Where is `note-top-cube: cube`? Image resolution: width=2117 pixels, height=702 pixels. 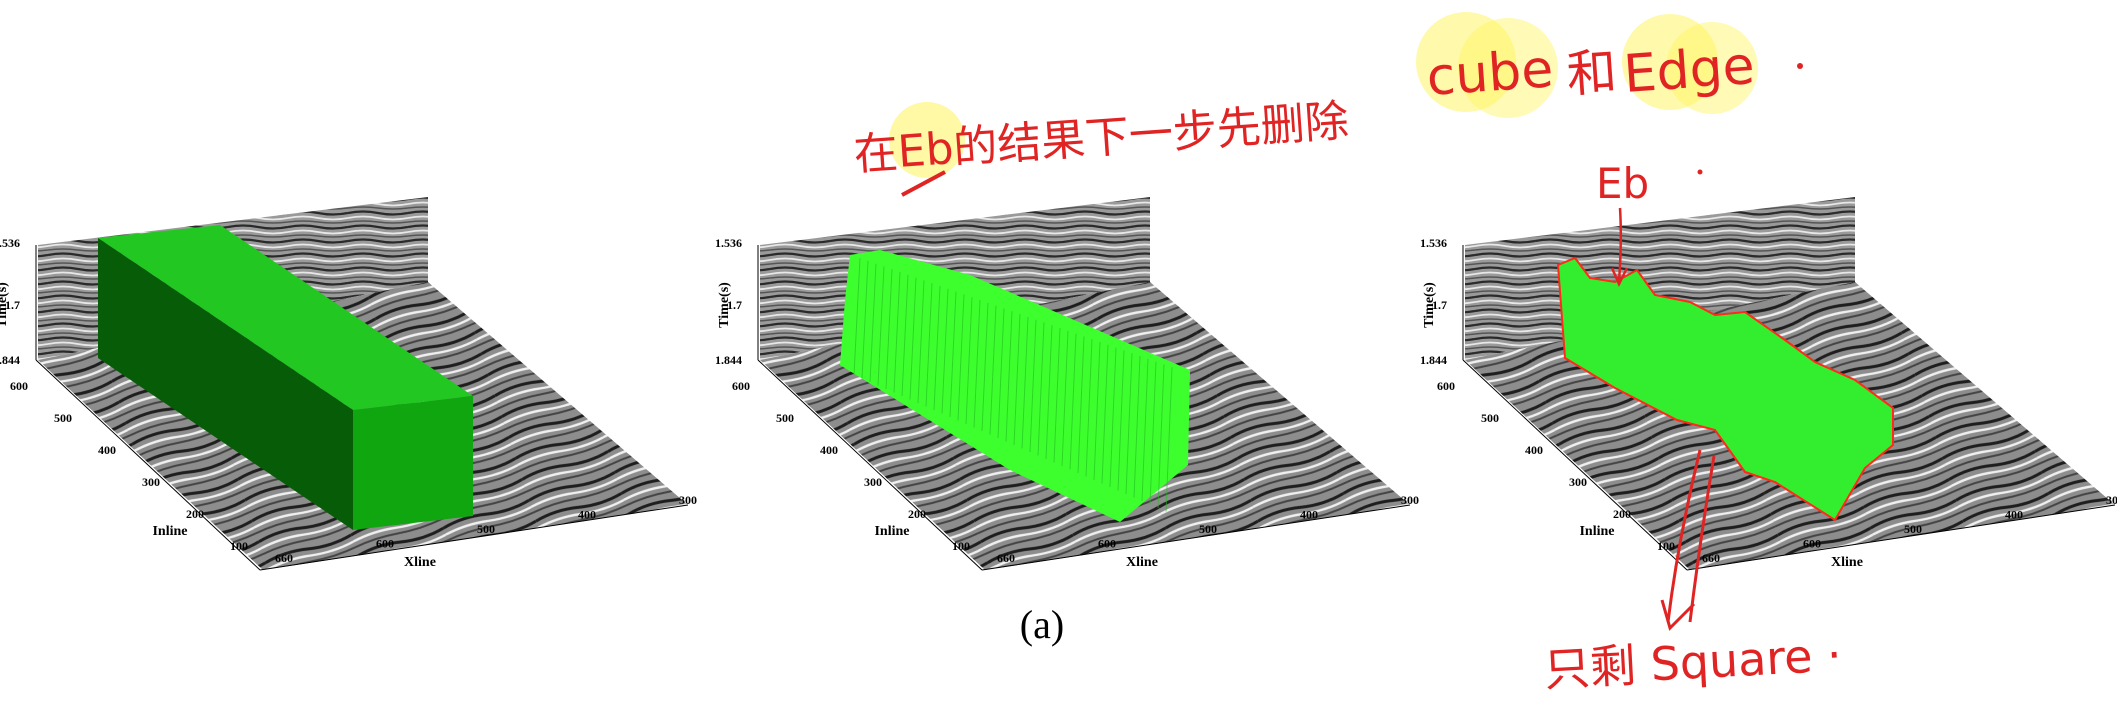 note-top-cube: cube is located at coordinates (1490, 73).